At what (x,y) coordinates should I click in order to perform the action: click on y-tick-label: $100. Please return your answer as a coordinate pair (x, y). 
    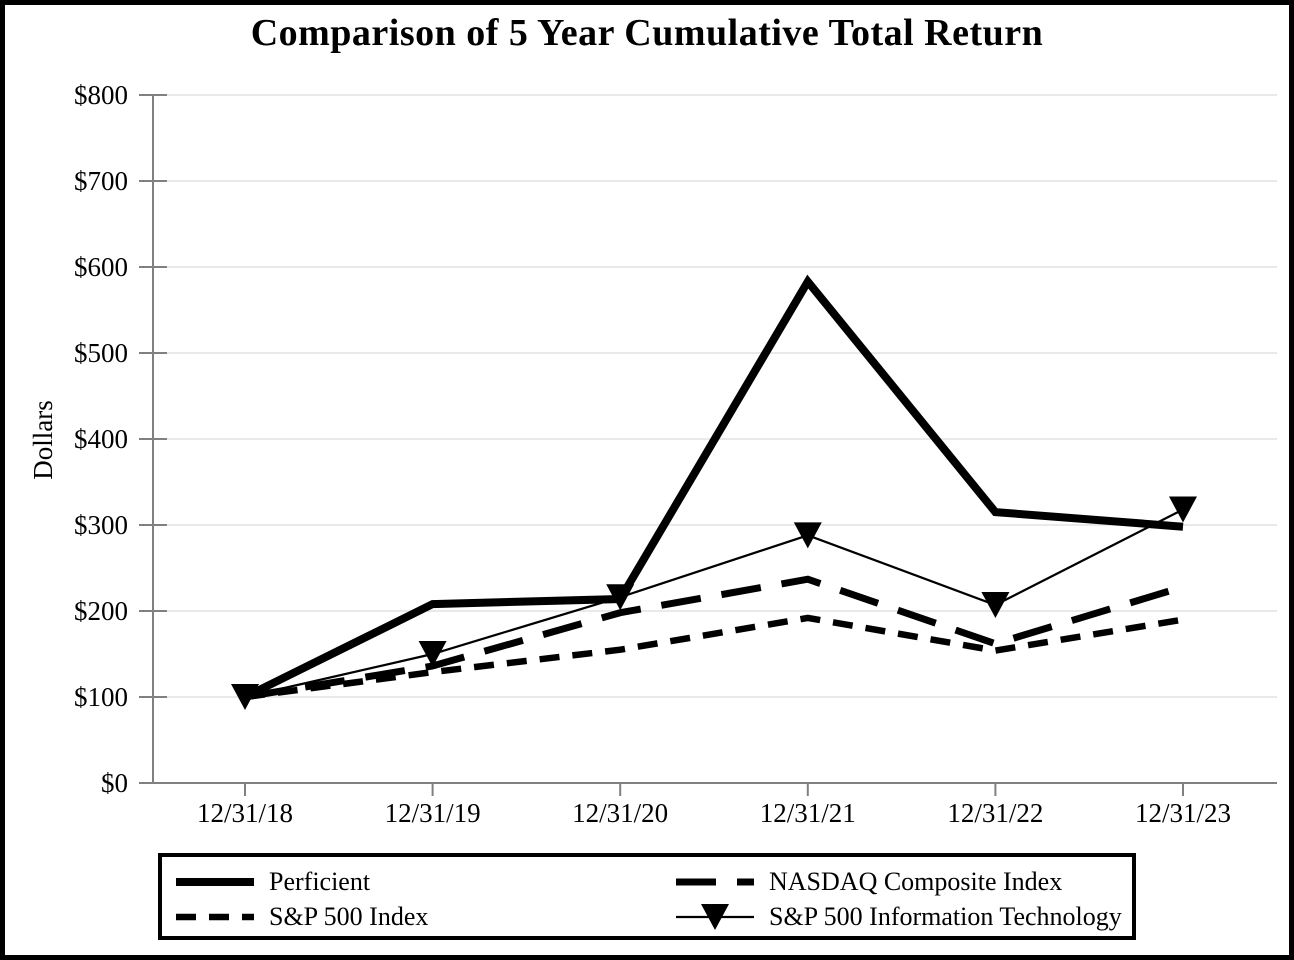
    Looking at the image, I should click on (101, 697).